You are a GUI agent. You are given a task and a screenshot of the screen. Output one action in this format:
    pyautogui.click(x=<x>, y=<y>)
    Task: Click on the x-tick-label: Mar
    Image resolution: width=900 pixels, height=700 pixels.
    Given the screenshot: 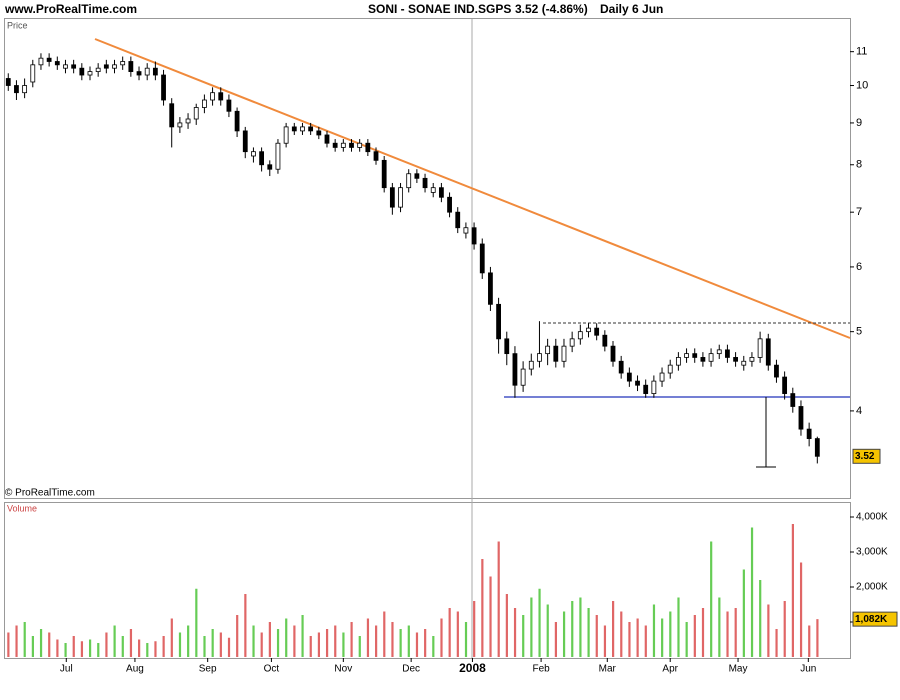 What is the action you would take?
    pyautogui.click(x=608, y=669)
    